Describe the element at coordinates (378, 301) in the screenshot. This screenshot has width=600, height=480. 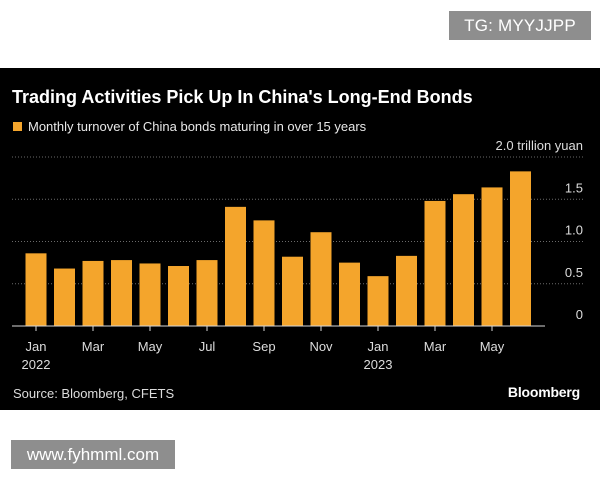
I see `bar-jan-2023` at that location.